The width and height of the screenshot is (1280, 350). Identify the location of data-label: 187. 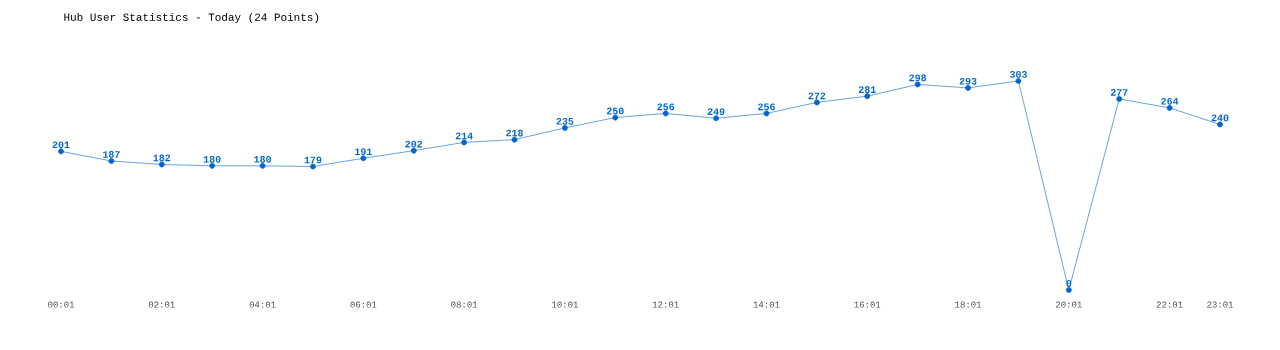
(111, 154).